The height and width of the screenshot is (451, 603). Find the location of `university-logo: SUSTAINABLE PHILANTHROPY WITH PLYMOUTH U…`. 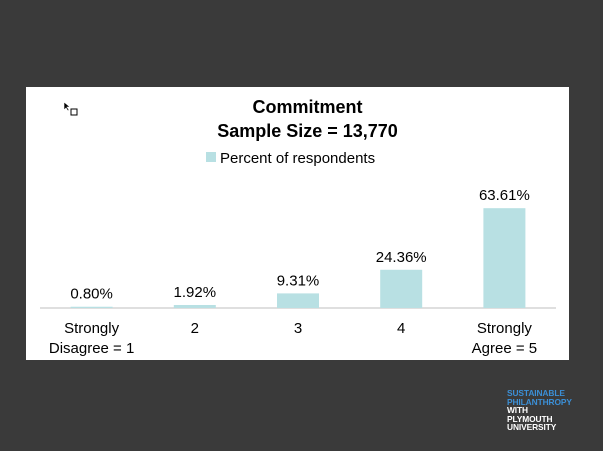

university-logo: SUSTAINABLE PHILANTHROPY WITH PLYMOUTH U… is located at coordinates (539, 410).